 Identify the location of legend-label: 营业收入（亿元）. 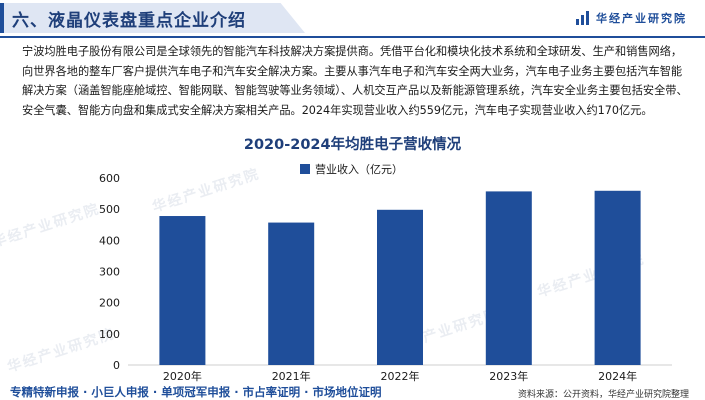
(359, 169).